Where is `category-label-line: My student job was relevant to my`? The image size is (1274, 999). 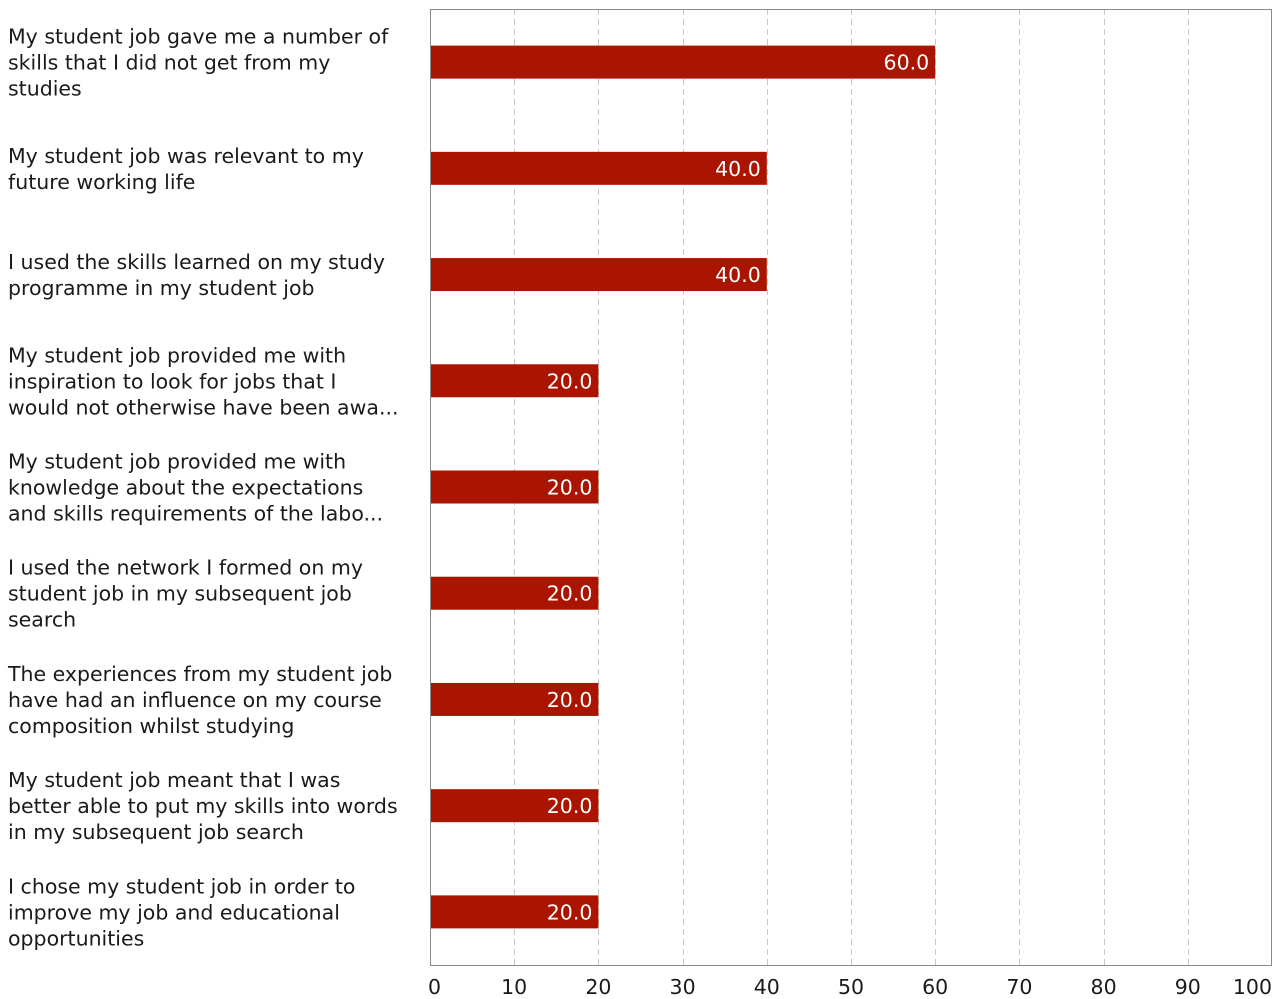
category-label-line: My student job was relevant to my is located at coordinates (186, 156).